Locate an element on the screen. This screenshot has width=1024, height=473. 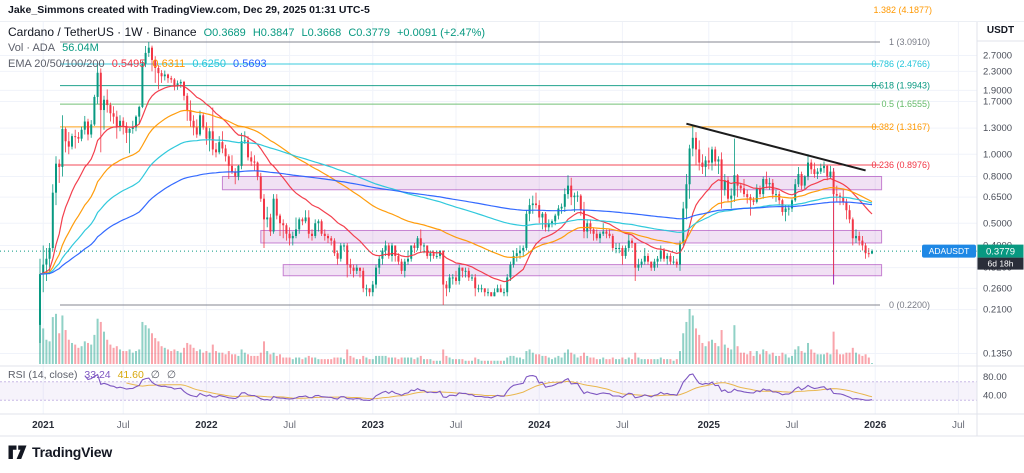
svg-text: 0.5000 is located at coordinates (997, 223).